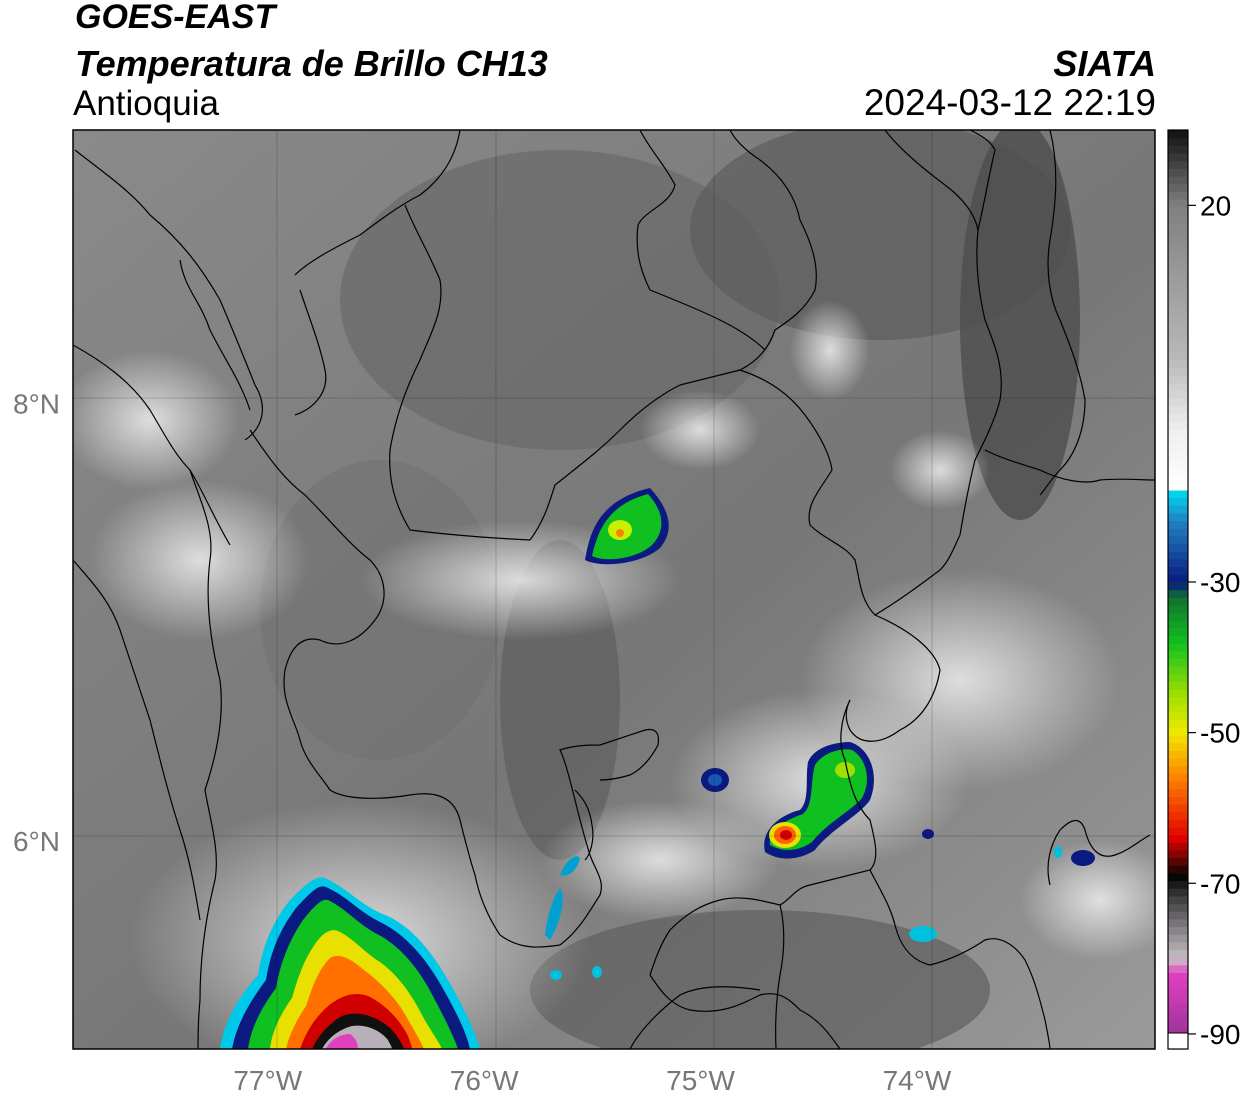  What do you see at coordinates (1104, 63) in the screenshot?
I see `organization-label: SIATA` at bounding box center [1104, 63].